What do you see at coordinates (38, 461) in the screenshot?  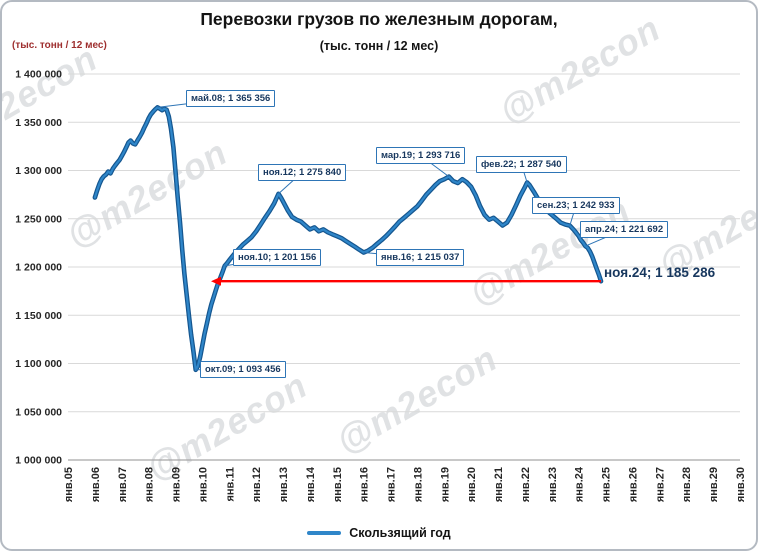 I see `y-tick-label: 1 000 000` at bounding box center [38, 461].